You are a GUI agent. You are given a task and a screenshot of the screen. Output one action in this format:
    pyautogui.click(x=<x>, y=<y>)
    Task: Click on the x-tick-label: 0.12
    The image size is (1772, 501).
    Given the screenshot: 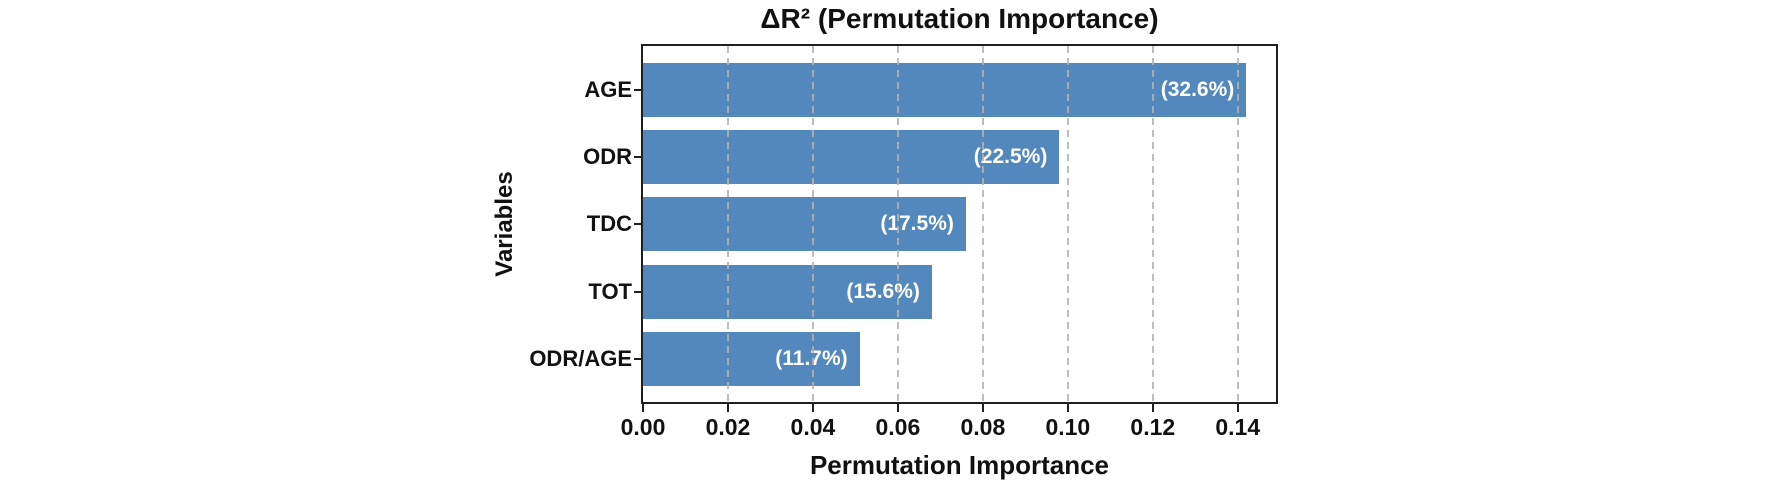 What is the action you would take?
    pyautogui.click(x=1153, y=427)
    